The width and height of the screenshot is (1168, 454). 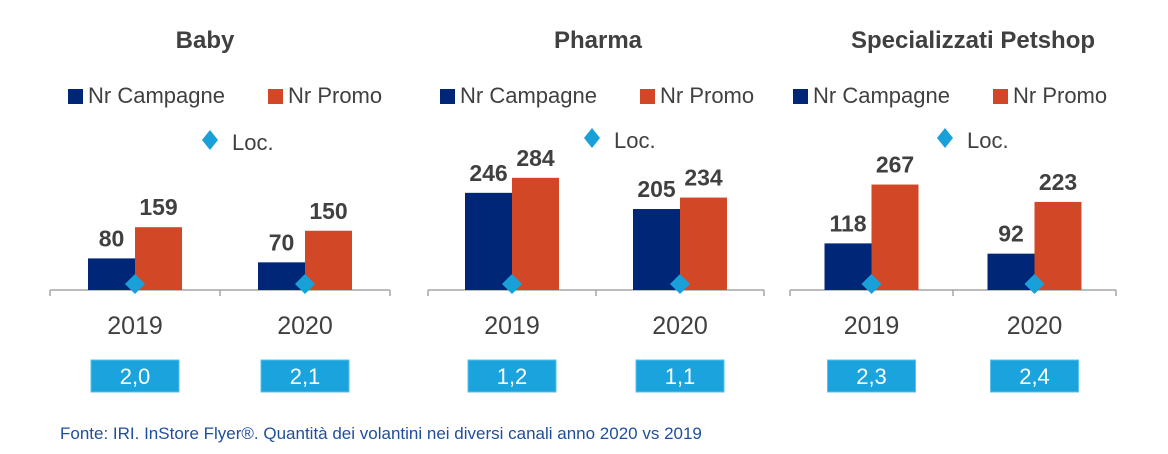 I want to click on loc-value-label: 2,4, so click(x=1034, y=376).